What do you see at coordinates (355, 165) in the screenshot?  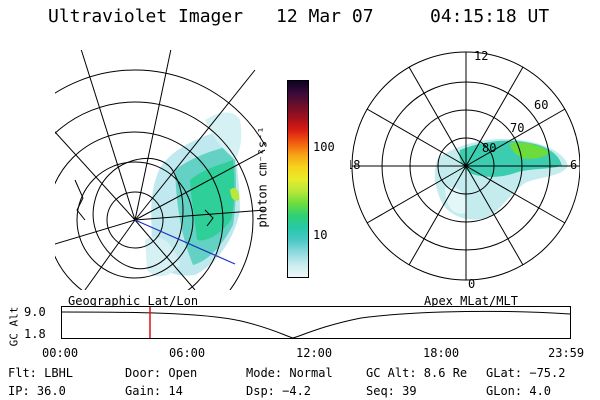 I see `mlt-label-18: 18` at bounding box center [355, 165].